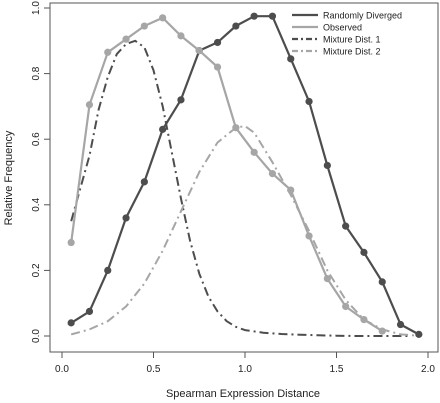 Image resolution: width=440 pixels, height=403 pixels. What do you see at coordinates (352, 52) in the screenshot?
I see `legend-label: Mixture Dist. 2` at bounding box center [352, 52].